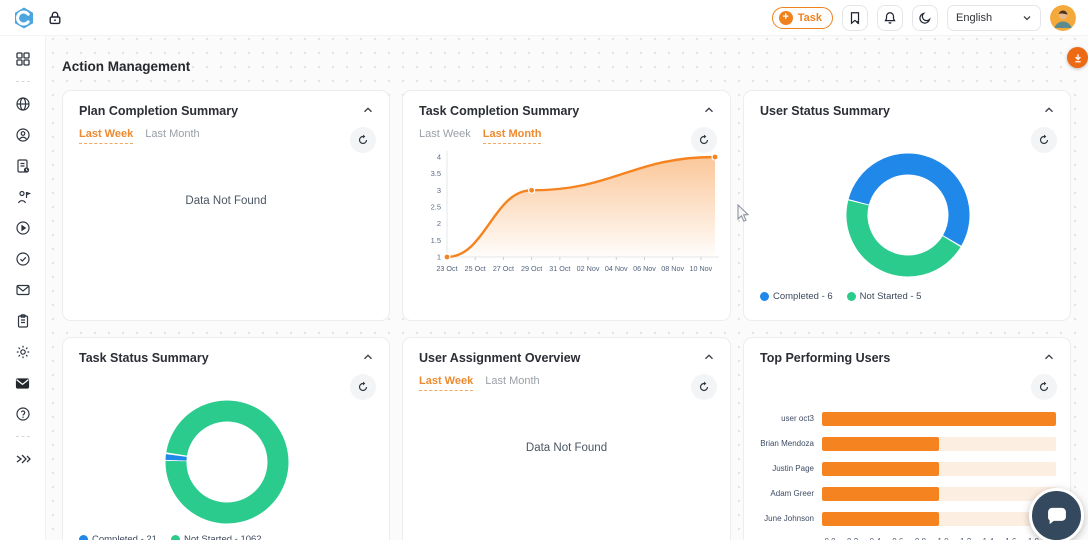 This screenshot has height=540, width=1088. What do you see at coordinates (23, 197) in the screenshot?
I see `sidebar-item-assignee-icon` at bounding box center [23, 197].